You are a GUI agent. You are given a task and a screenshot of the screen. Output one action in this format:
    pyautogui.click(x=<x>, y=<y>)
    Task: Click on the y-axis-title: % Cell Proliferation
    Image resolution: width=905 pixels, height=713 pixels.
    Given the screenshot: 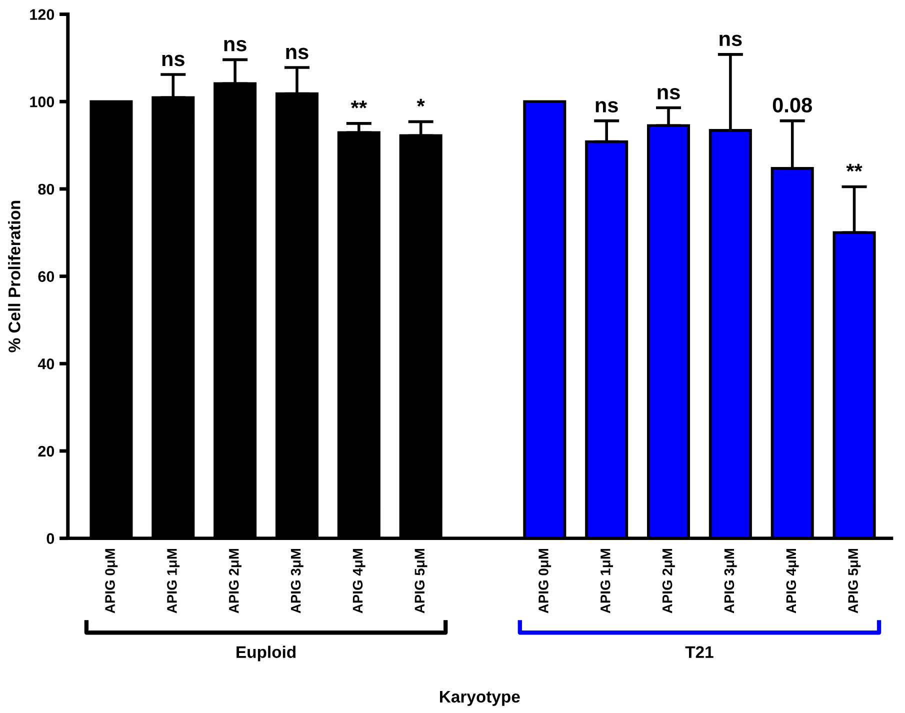 What is the action you would take?
    pyautogui.click(x=14, y=276)
    